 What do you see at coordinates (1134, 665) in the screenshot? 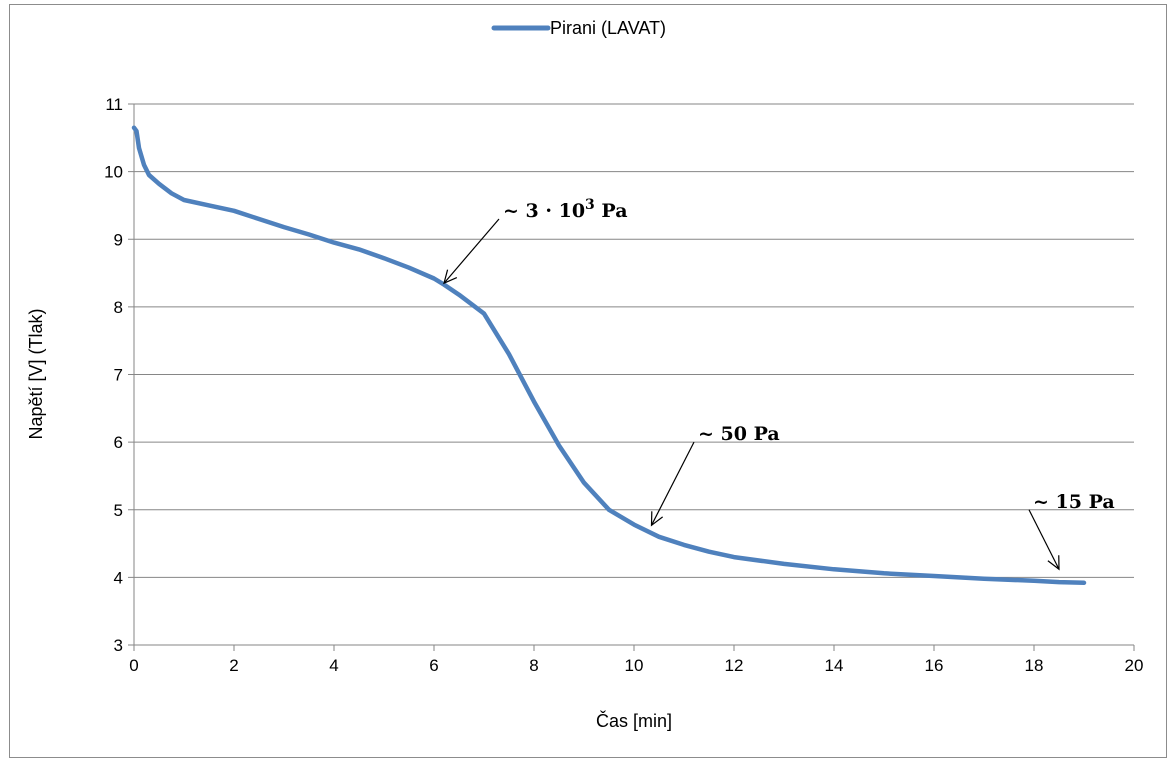
I see `x-tick-label: 20` at bounding box center [1134, 665].